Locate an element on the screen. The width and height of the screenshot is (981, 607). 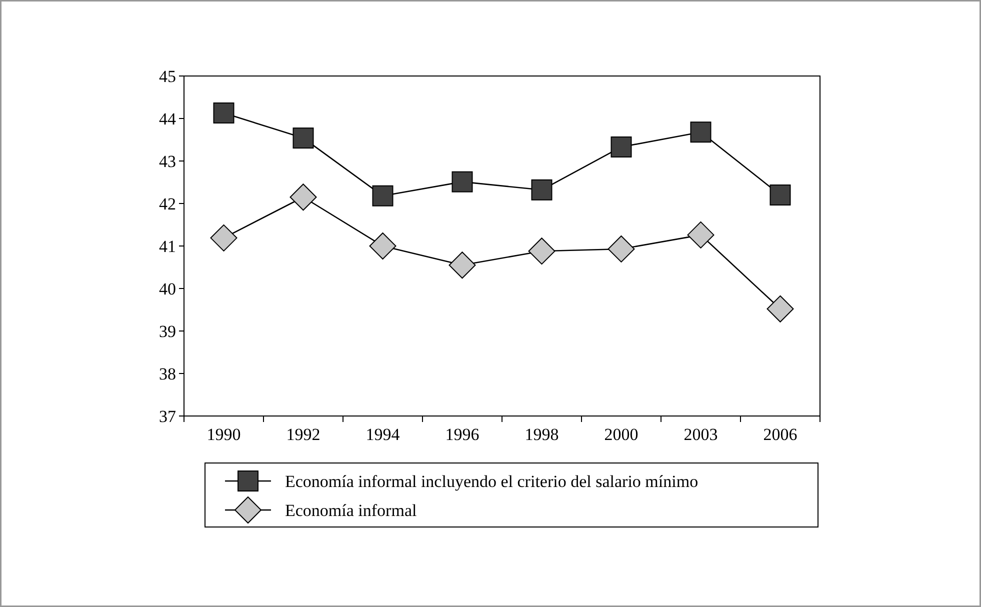
x-tick-label: 2006 is located at coordinates (780, 434).